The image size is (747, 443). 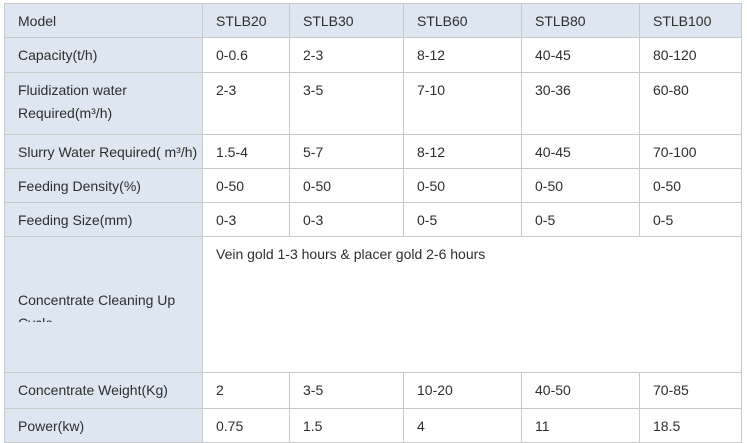 I want to click on row-label-clipped-text: Concentrate Cleaning Up Cycle, so click(x=97, y=307).